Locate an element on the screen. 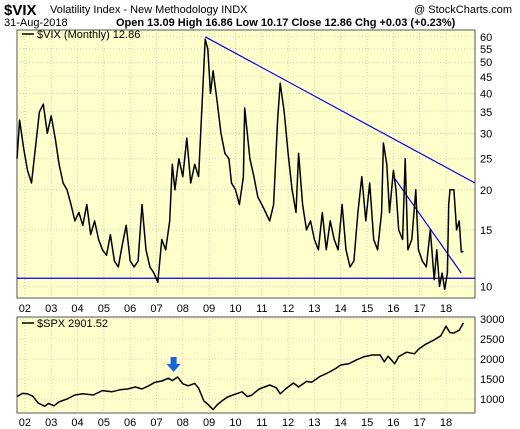 This screenshot has height=429, width=520. chart-date: 31-Aug-2018 is located at coordinates (36, 23).